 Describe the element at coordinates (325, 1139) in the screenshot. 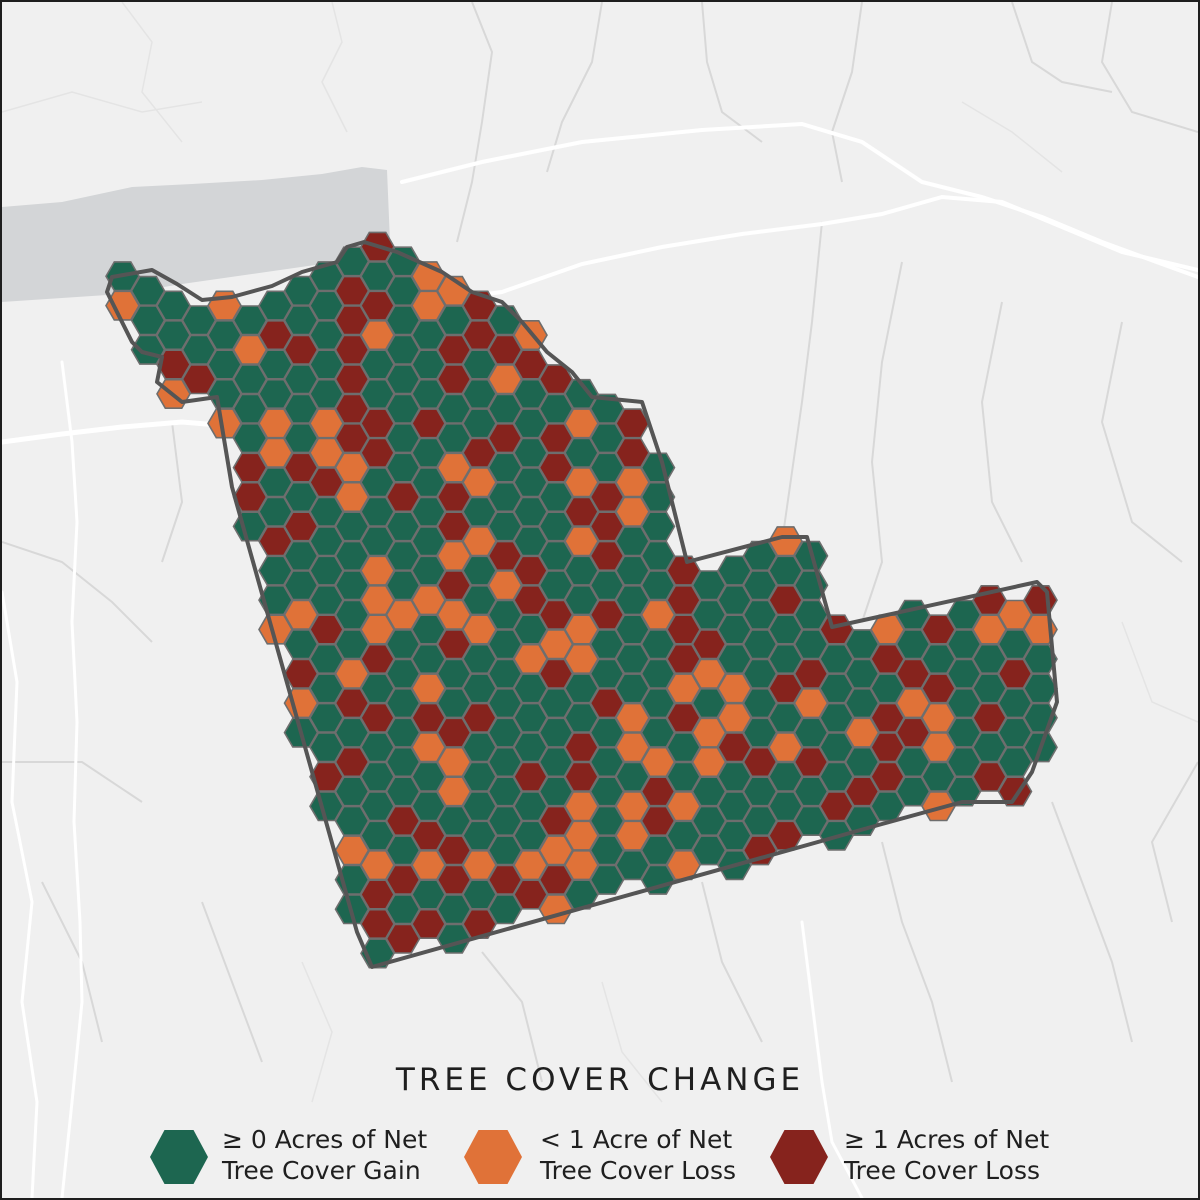

I see `legend-label-line1: ≥ 0 Acres of Net` at that location.